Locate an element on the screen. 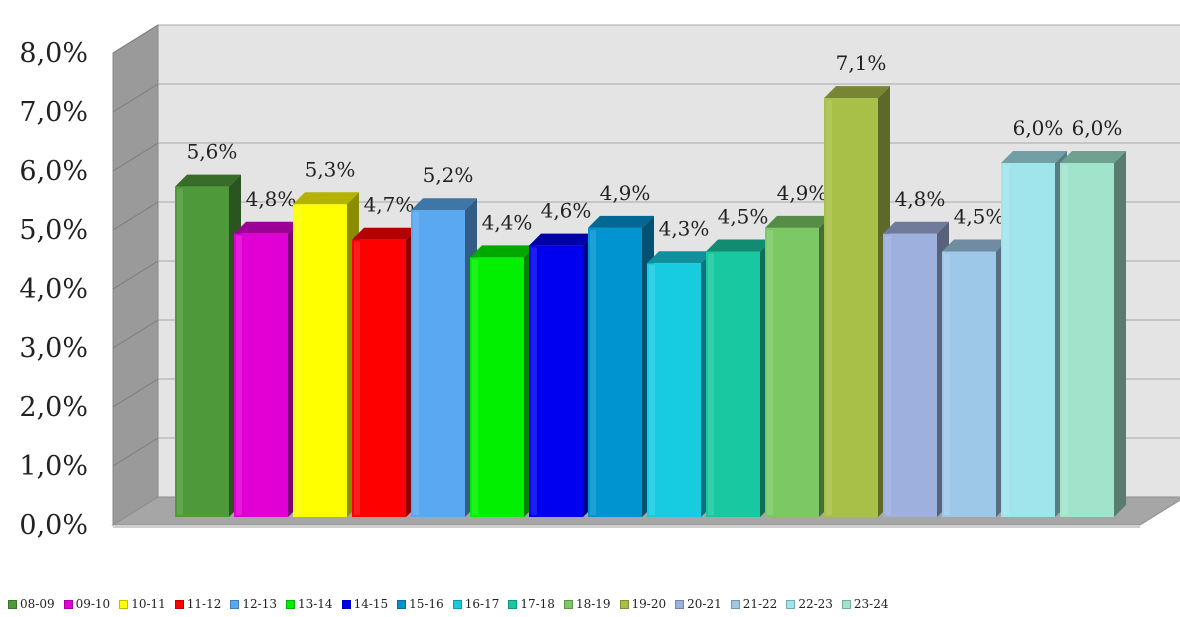 This screenshot has height=617, width=1180. y-tick-label: 8,0% is located at coordinates (53, 53).